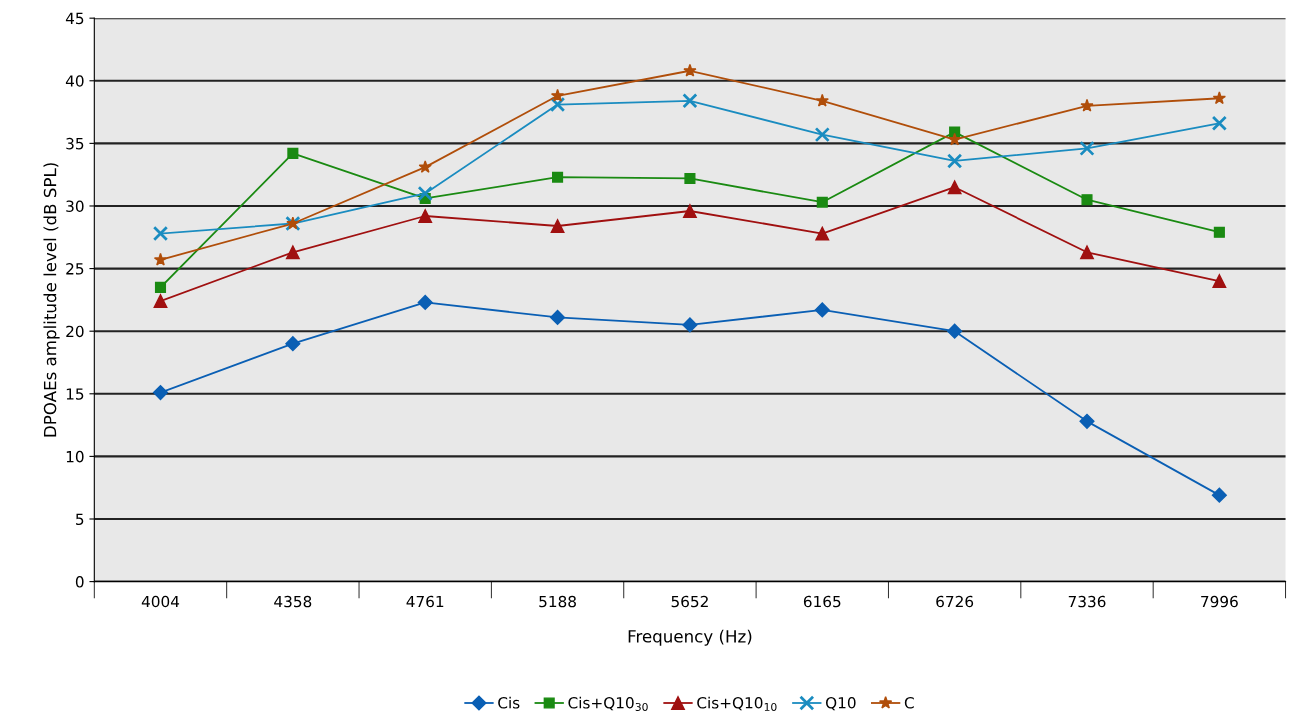 This screenshot has height=727, width=1292. I want to click on x-tick-label: 4761, so click(425, 601).